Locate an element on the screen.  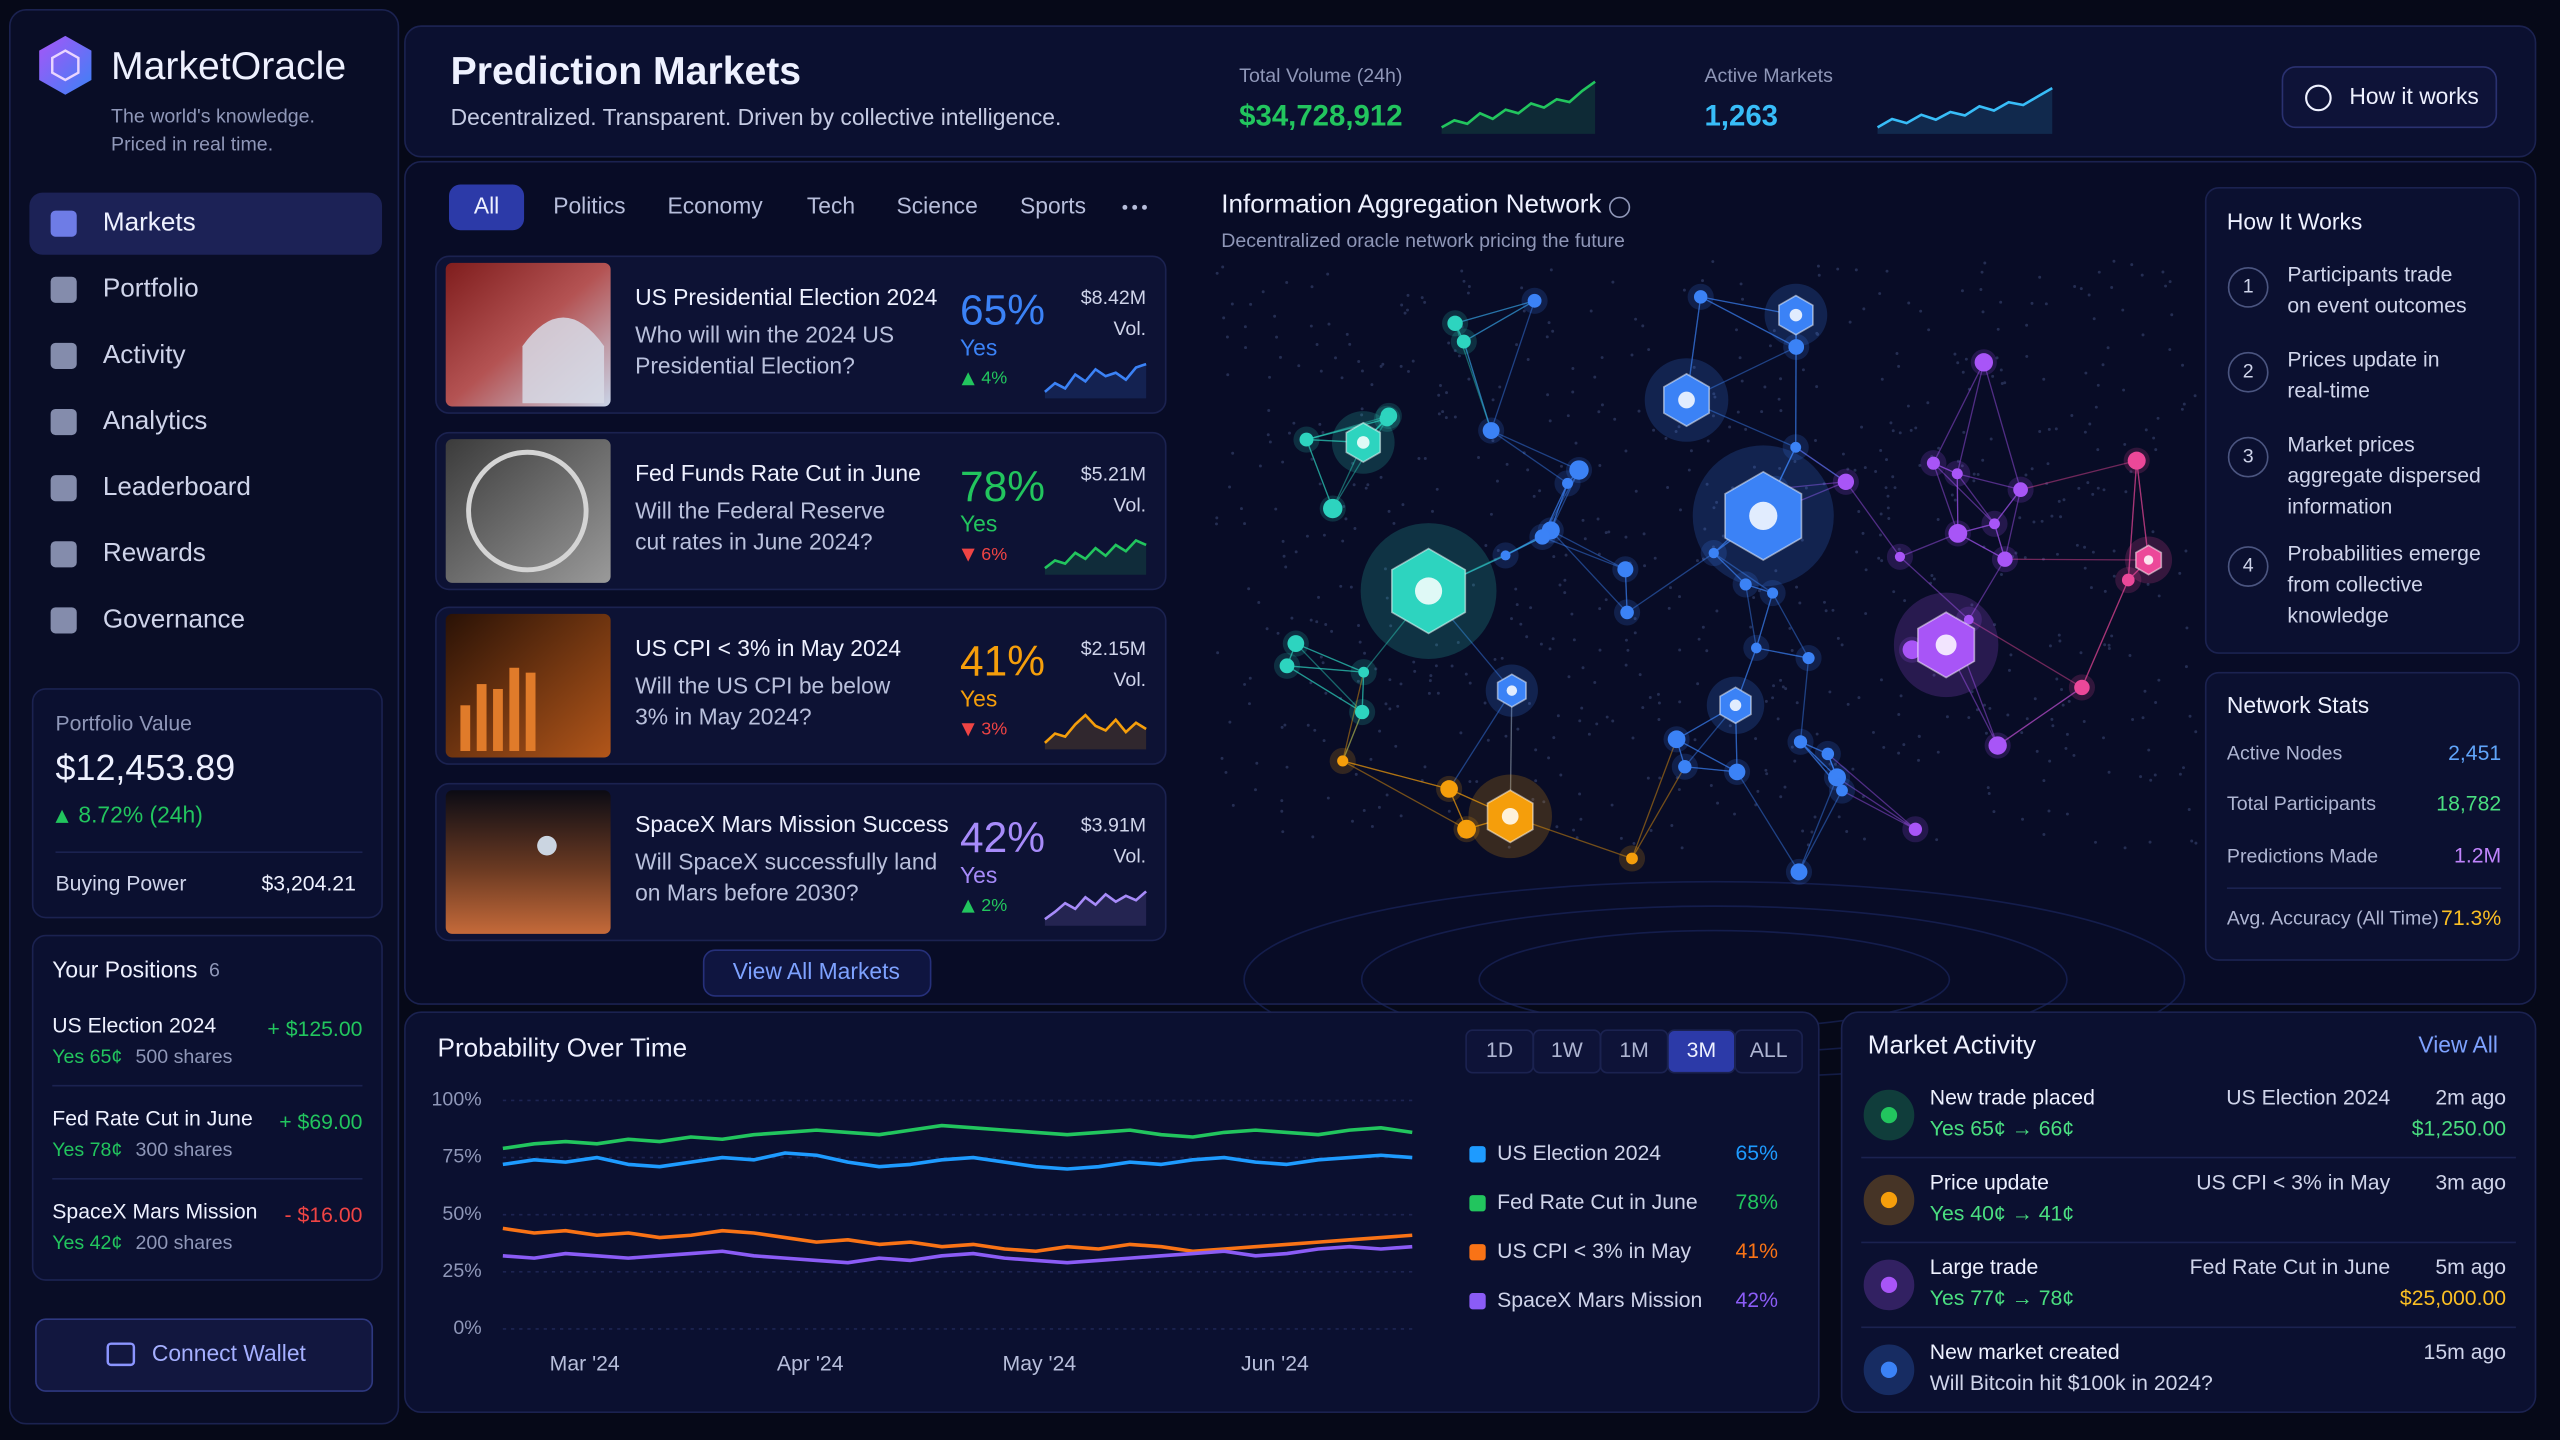
step-number: 2 is located at coordinates (2248, 371).